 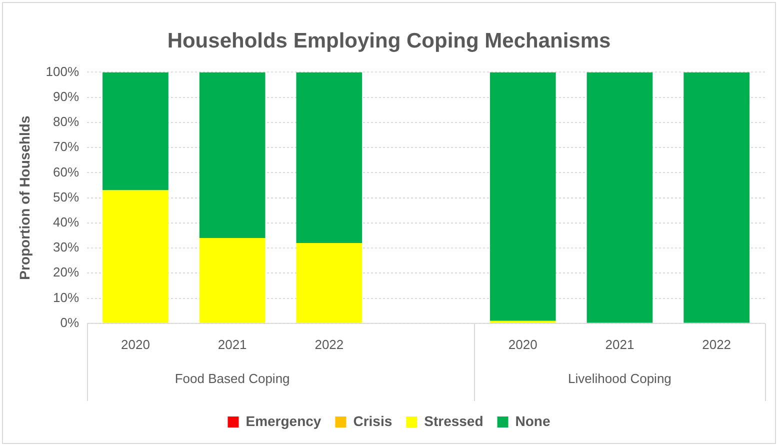 I want to click on chart-title: Households Employing Coping Mechanisms, so click(x=389, y=40).